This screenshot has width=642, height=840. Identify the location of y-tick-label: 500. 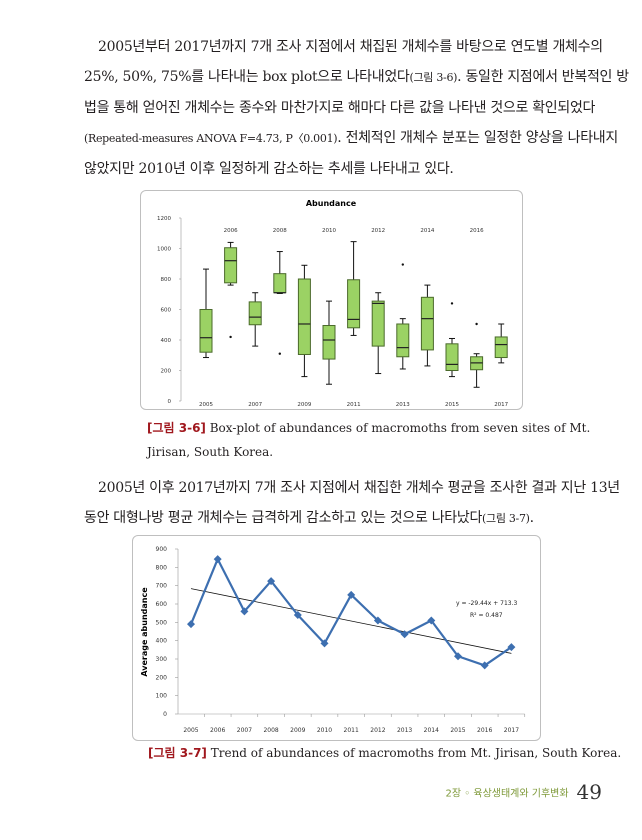
(162, 622).